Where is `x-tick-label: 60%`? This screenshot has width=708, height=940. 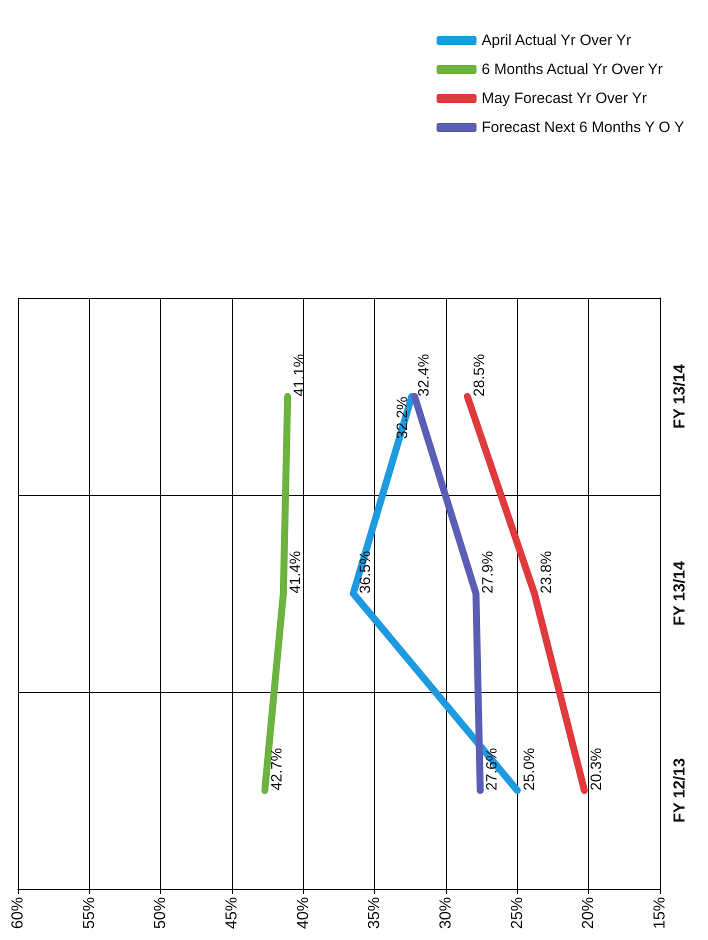
x-tick-label: 60% is located at coordinates (18, 913).